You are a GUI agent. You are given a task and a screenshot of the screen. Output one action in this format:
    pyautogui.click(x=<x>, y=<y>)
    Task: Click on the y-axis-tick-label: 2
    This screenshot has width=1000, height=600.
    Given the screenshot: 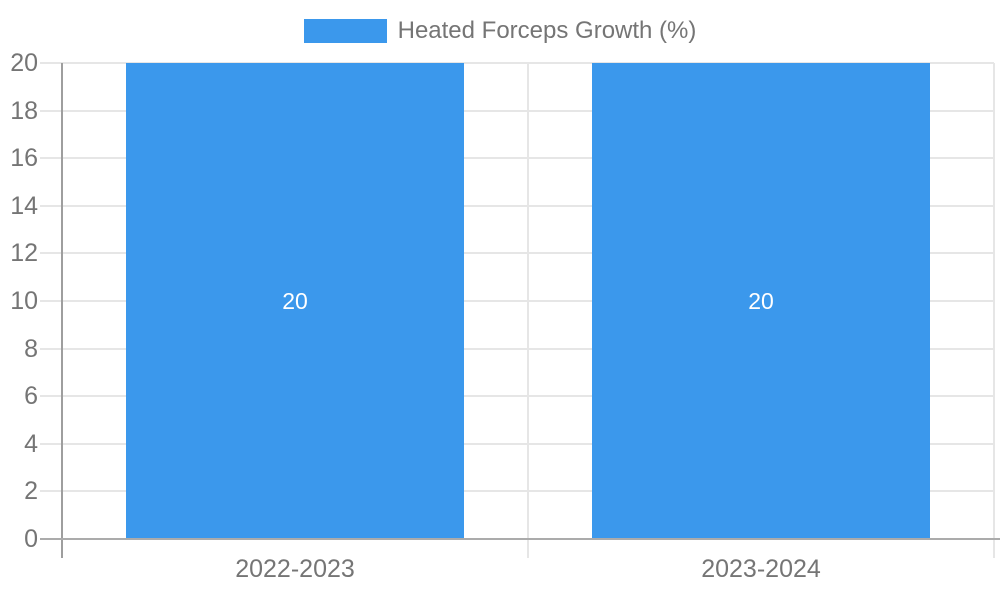 What is the action you would take?
    pyautogui.click(x=31, y=491)
    